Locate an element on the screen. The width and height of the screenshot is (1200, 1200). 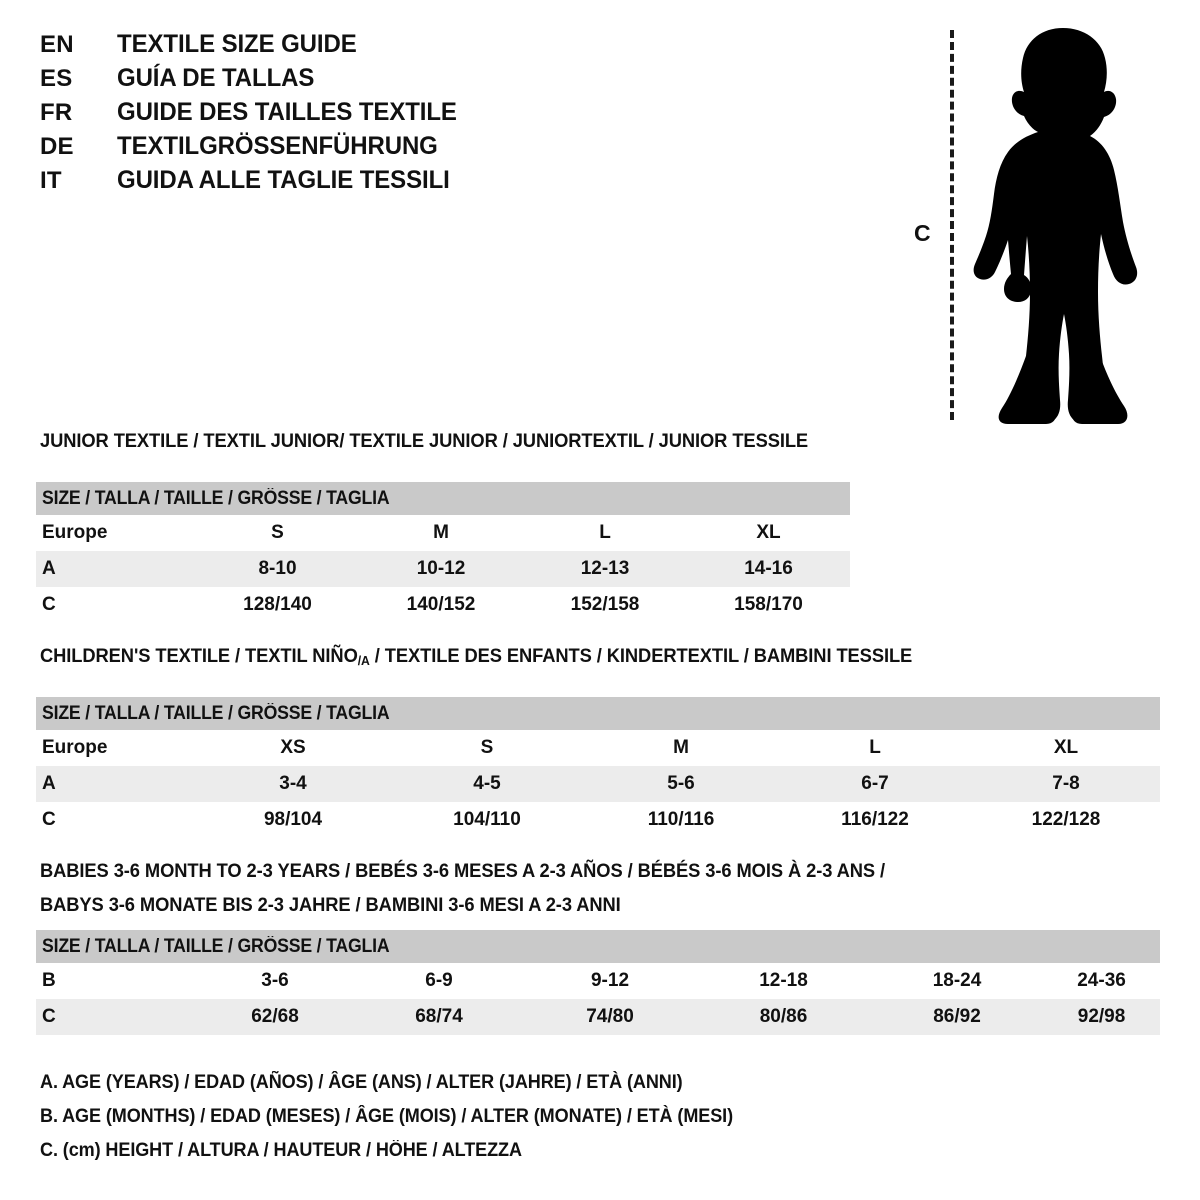
height-marker-label: C is located at coordinates (922, 233).